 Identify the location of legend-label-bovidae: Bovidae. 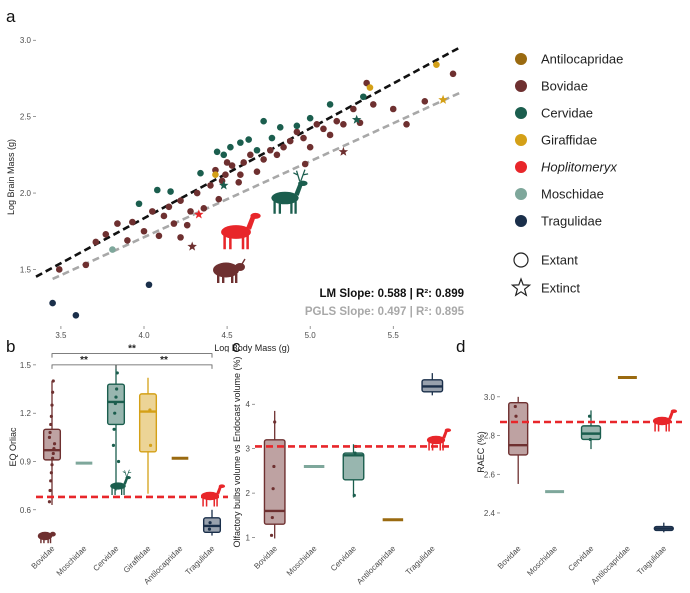
(564, 86).